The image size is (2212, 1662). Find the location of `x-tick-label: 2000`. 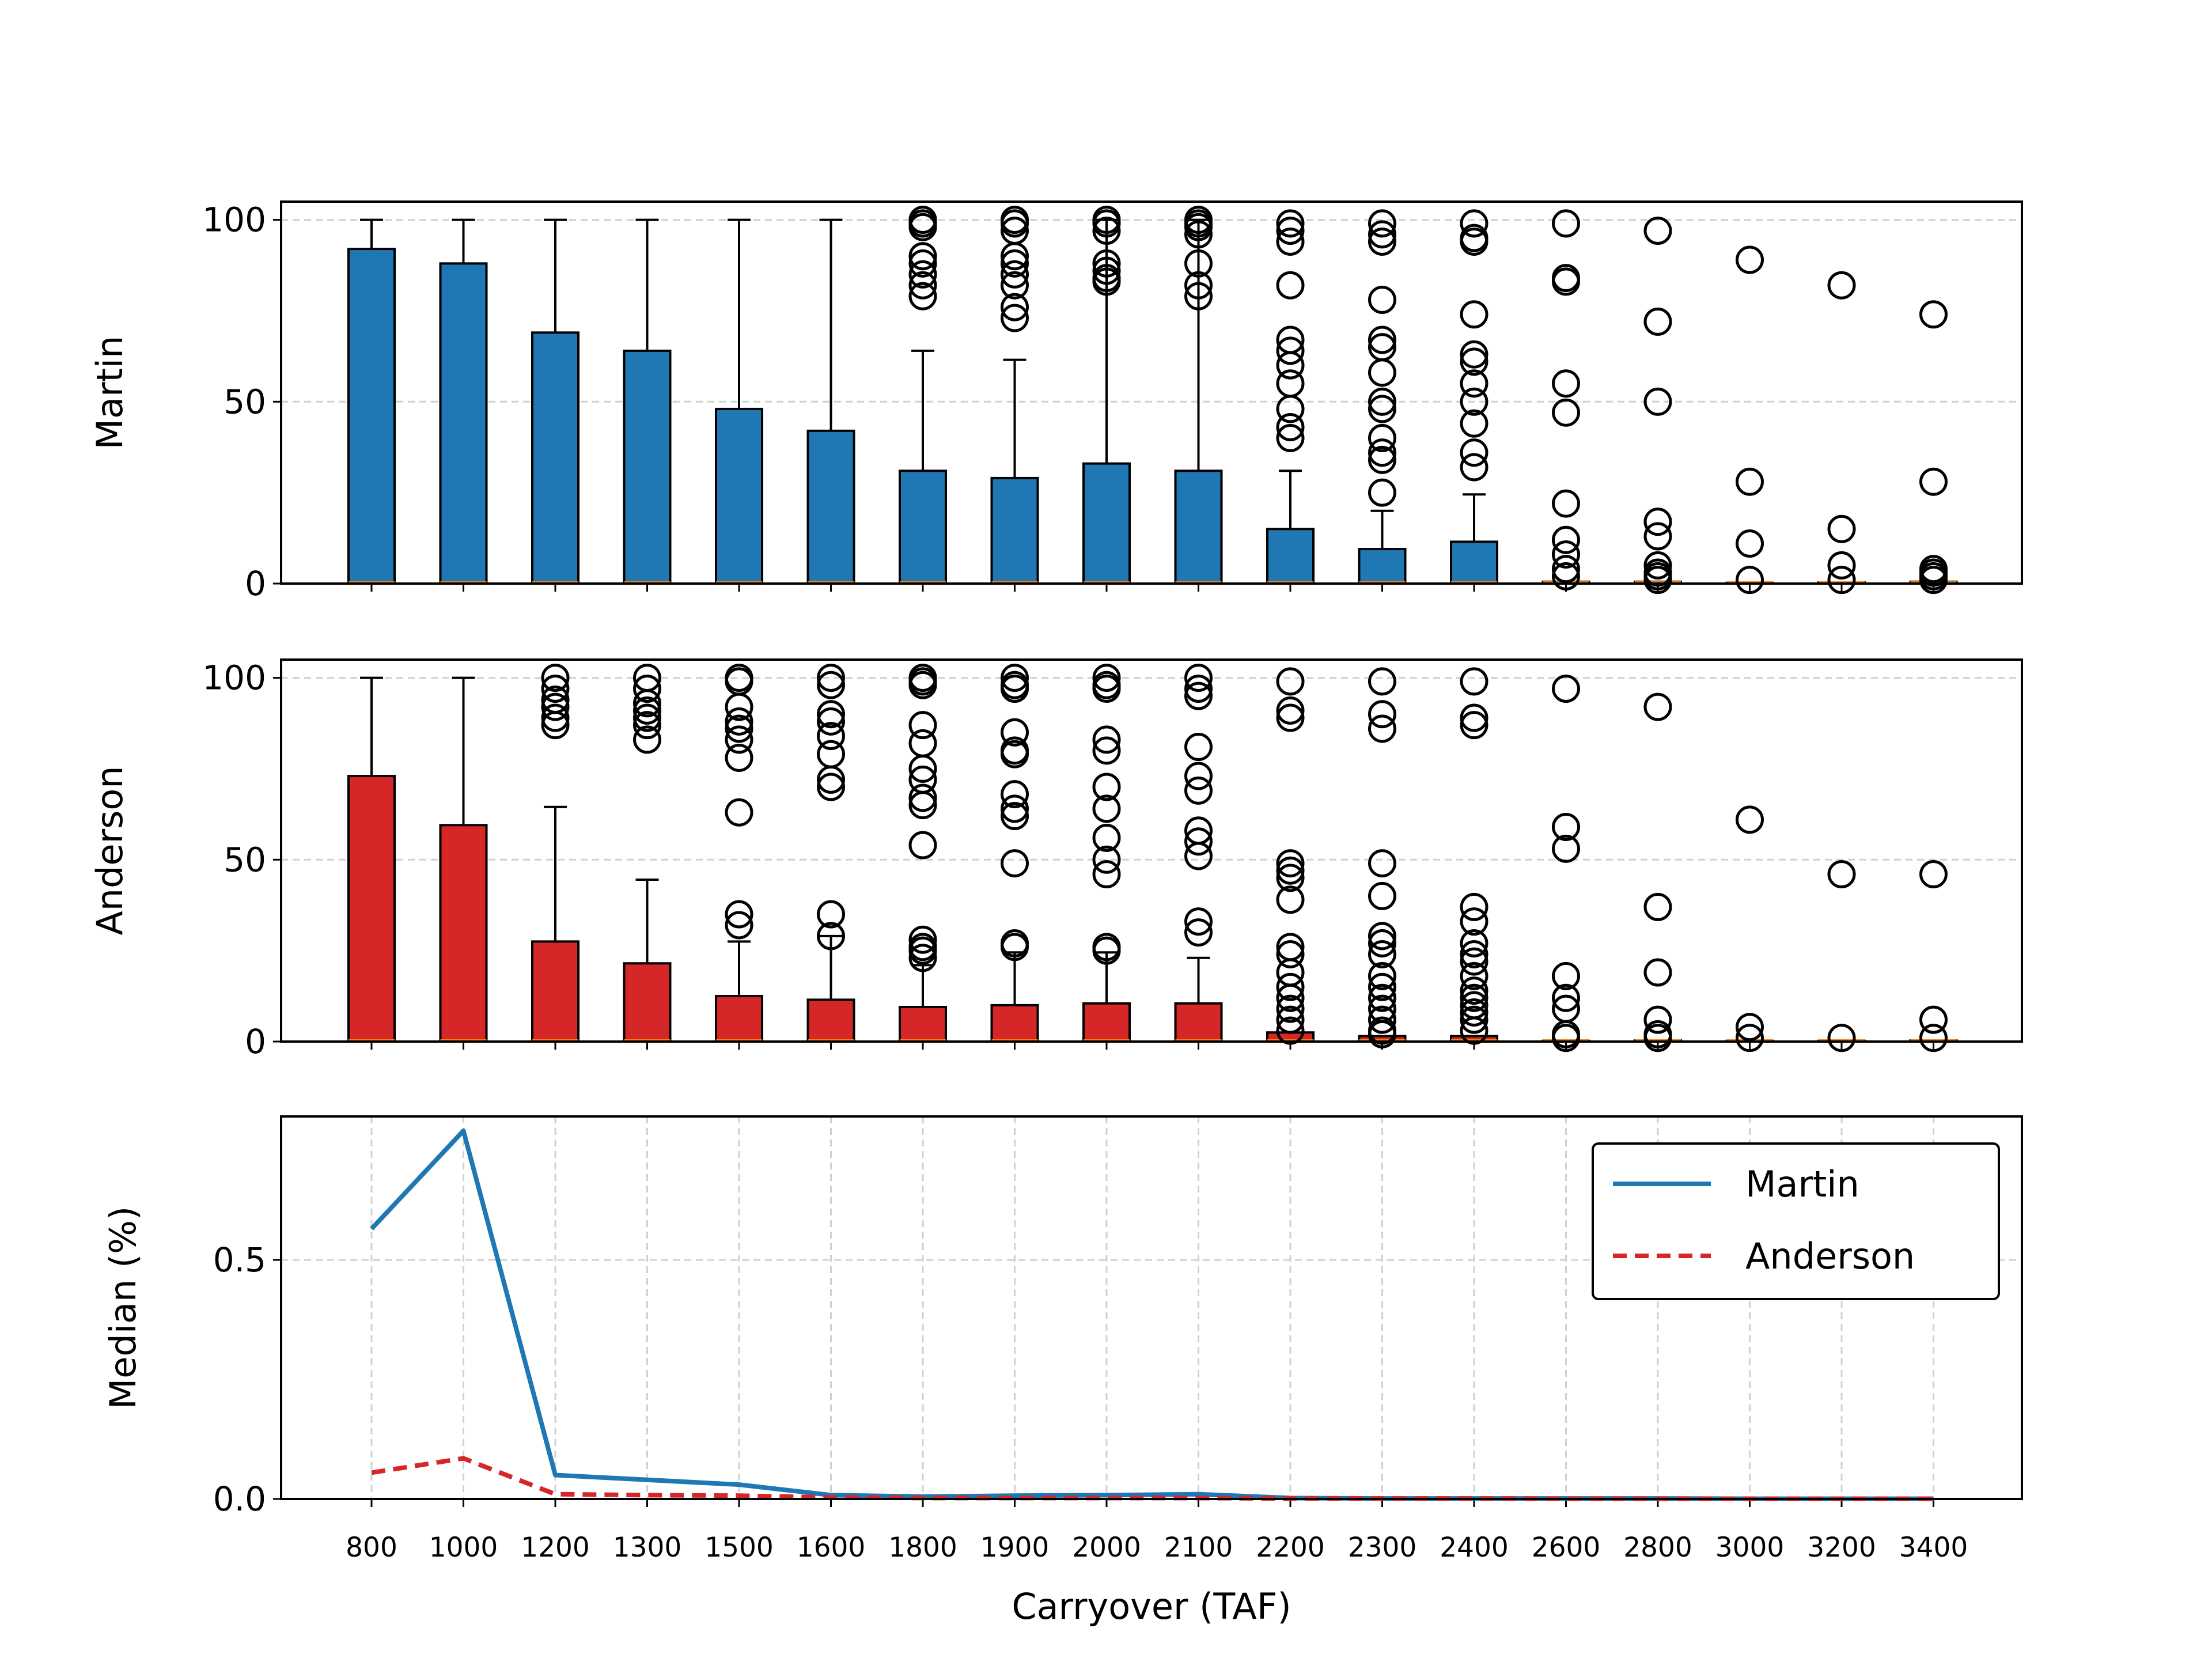

x-tick-label: 2000 is located at coordinates (1106, 1548).